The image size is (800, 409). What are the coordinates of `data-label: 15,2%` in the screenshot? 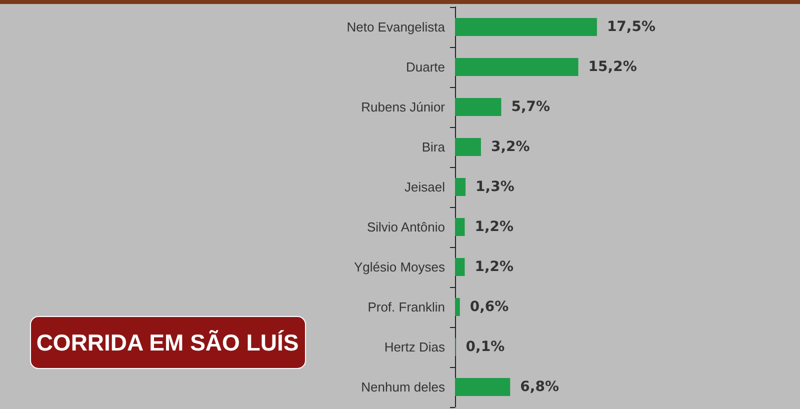 It's located at (612, 67).